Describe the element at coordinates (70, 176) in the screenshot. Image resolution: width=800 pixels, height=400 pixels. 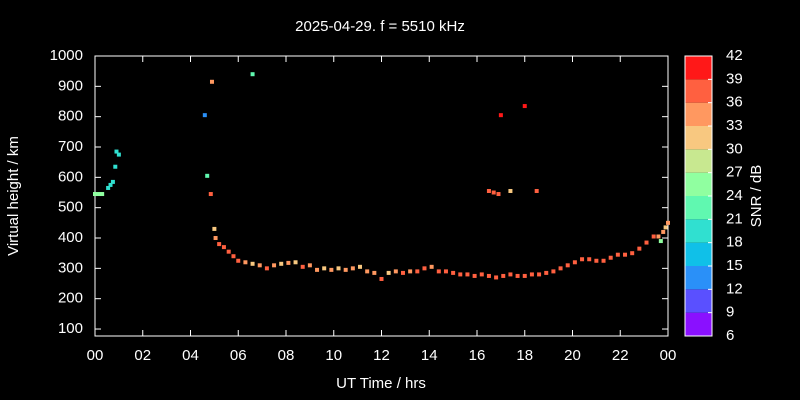
I see `y-tick-label: 600` at that location.